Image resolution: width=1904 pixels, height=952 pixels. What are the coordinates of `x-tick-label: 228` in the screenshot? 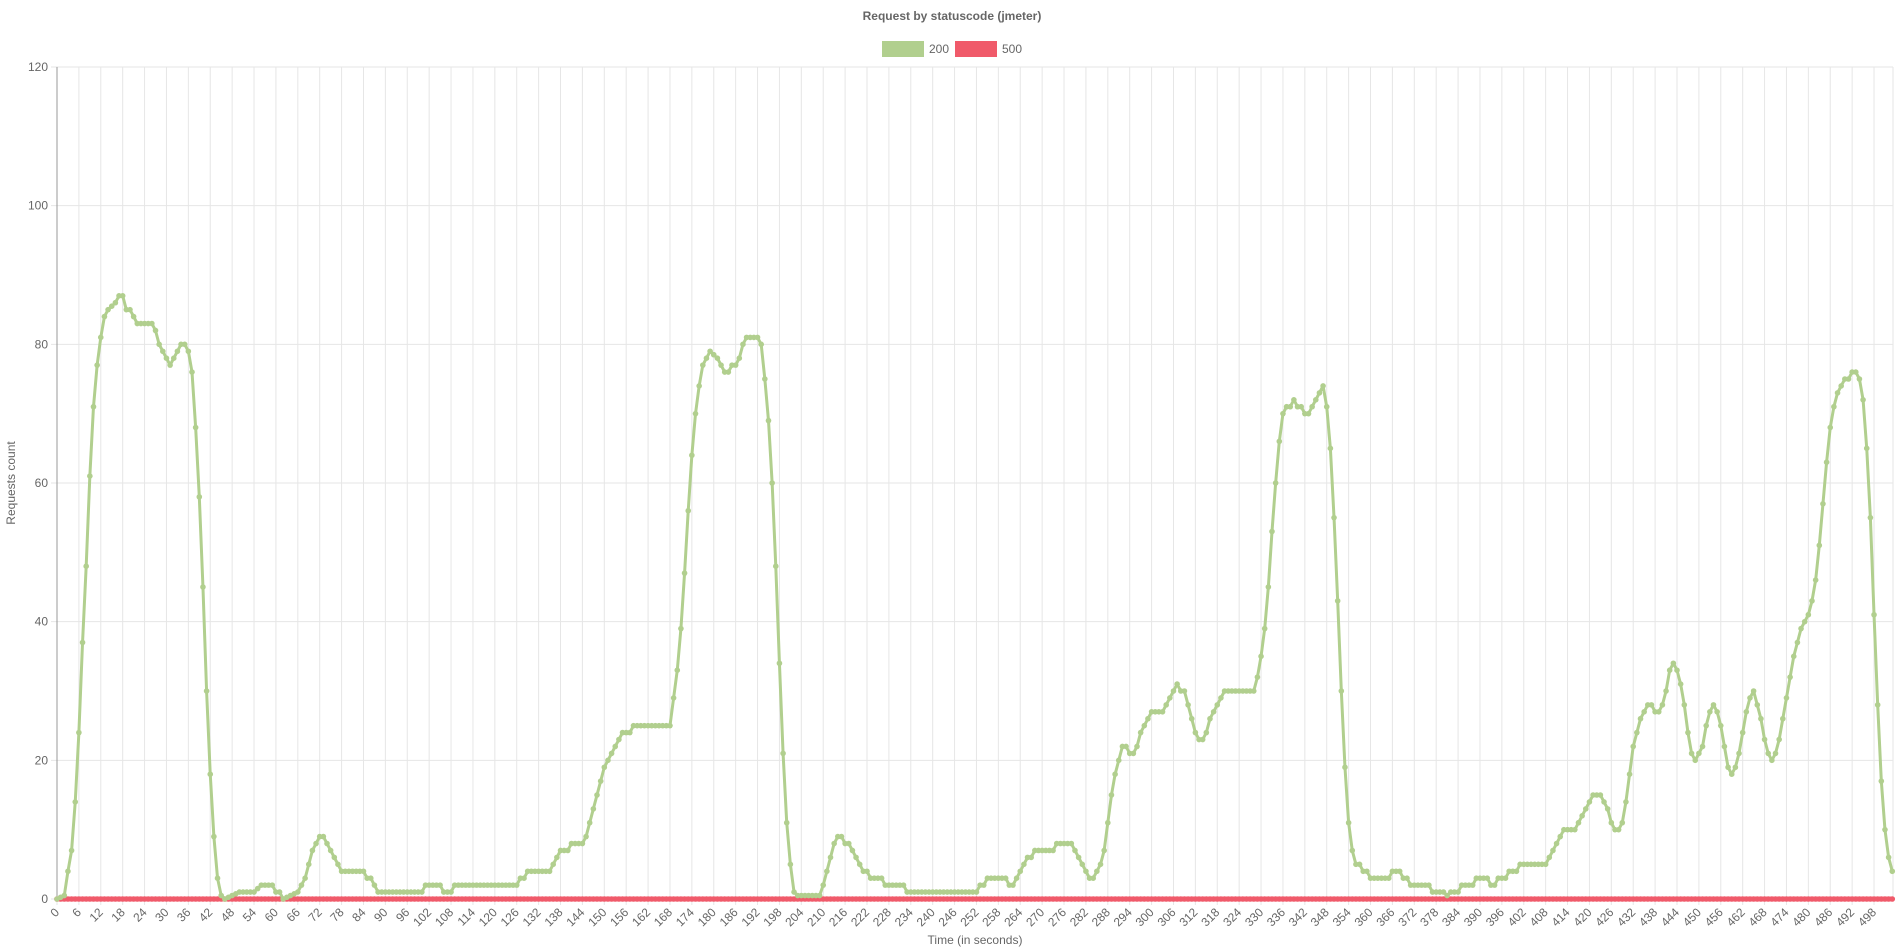 It's located at (882, 917).